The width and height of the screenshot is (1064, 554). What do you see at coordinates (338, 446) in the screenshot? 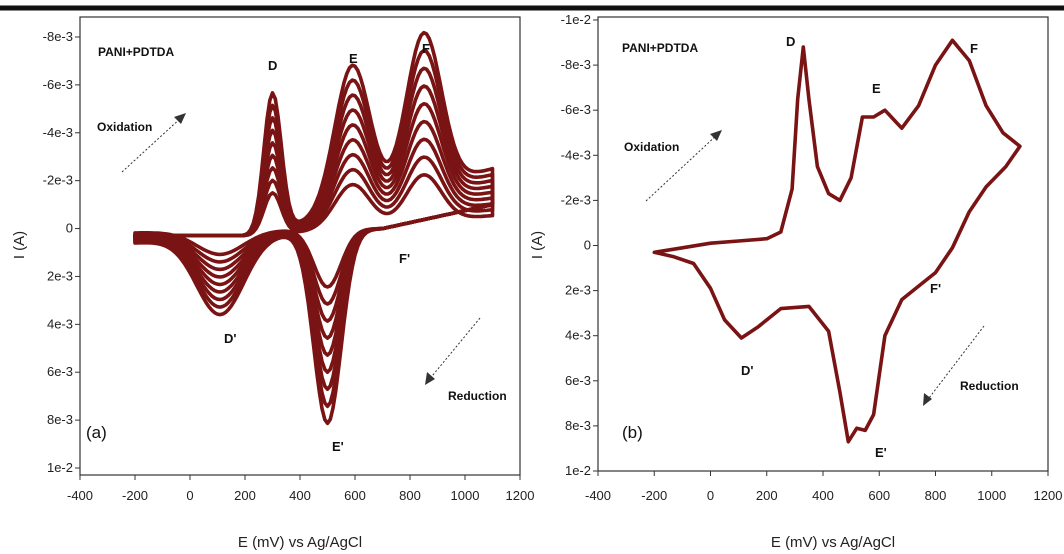
I see `panel-a-peak-E-prime: E'` at bounding box center [338, 446].